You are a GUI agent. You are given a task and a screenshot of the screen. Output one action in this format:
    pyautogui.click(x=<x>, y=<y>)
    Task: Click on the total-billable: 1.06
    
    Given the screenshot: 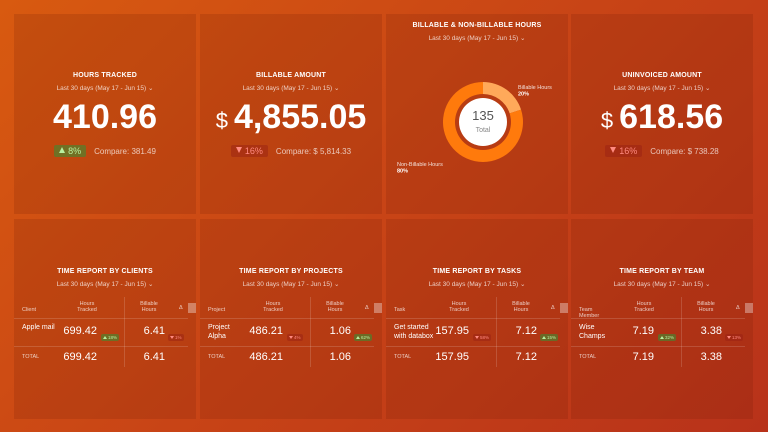 What is the action you would take?
    pyautogui.click(x=340, y=357)
    